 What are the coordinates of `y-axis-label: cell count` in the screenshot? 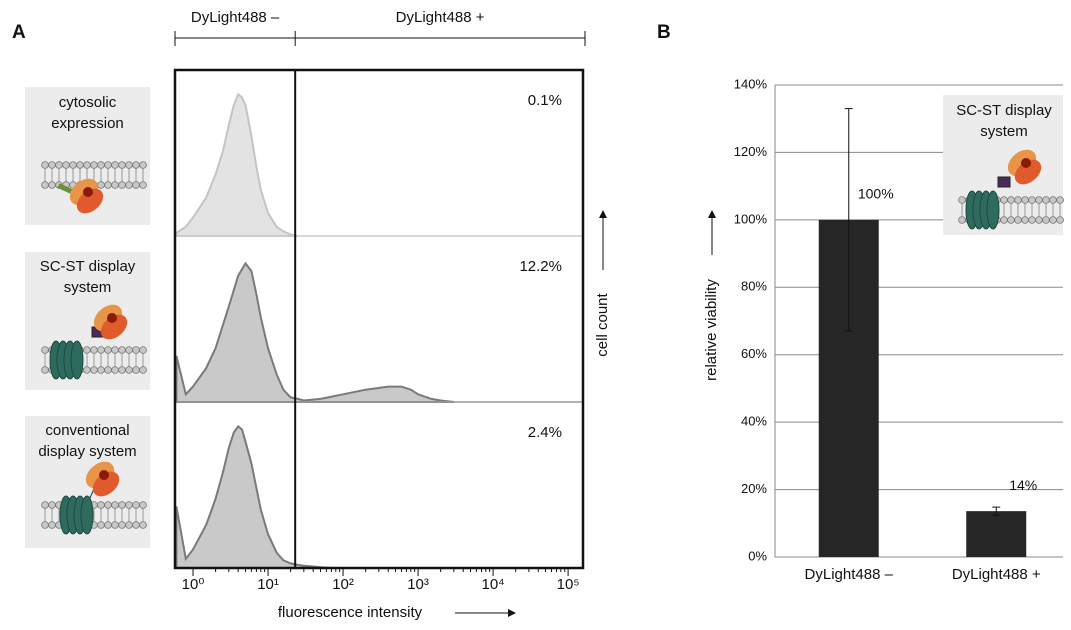 It's located at (602, 324).